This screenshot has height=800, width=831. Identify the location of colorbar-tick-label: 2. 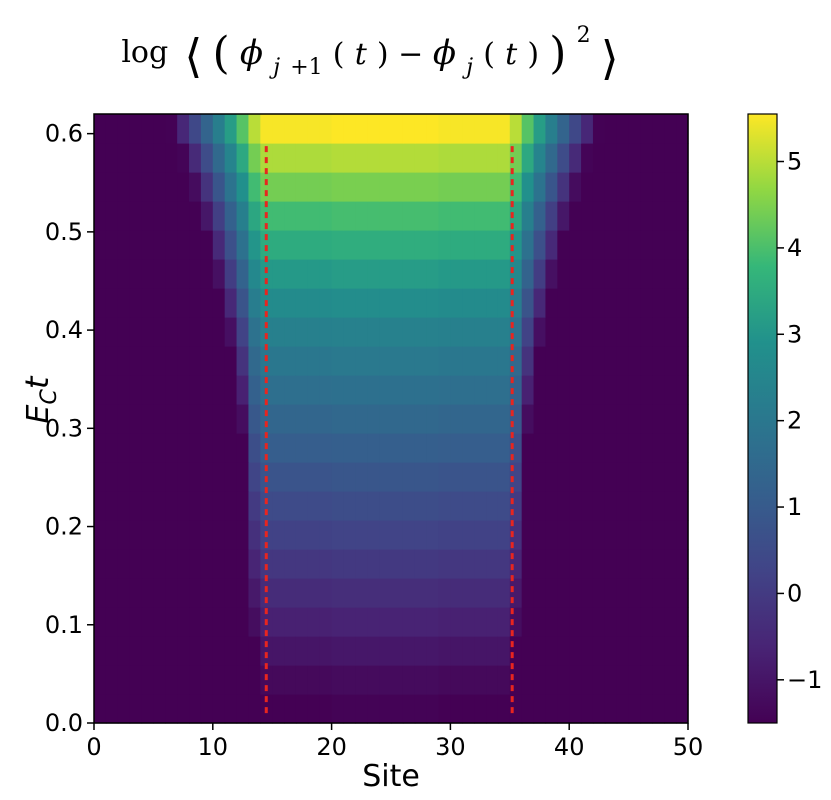
(794, 421).